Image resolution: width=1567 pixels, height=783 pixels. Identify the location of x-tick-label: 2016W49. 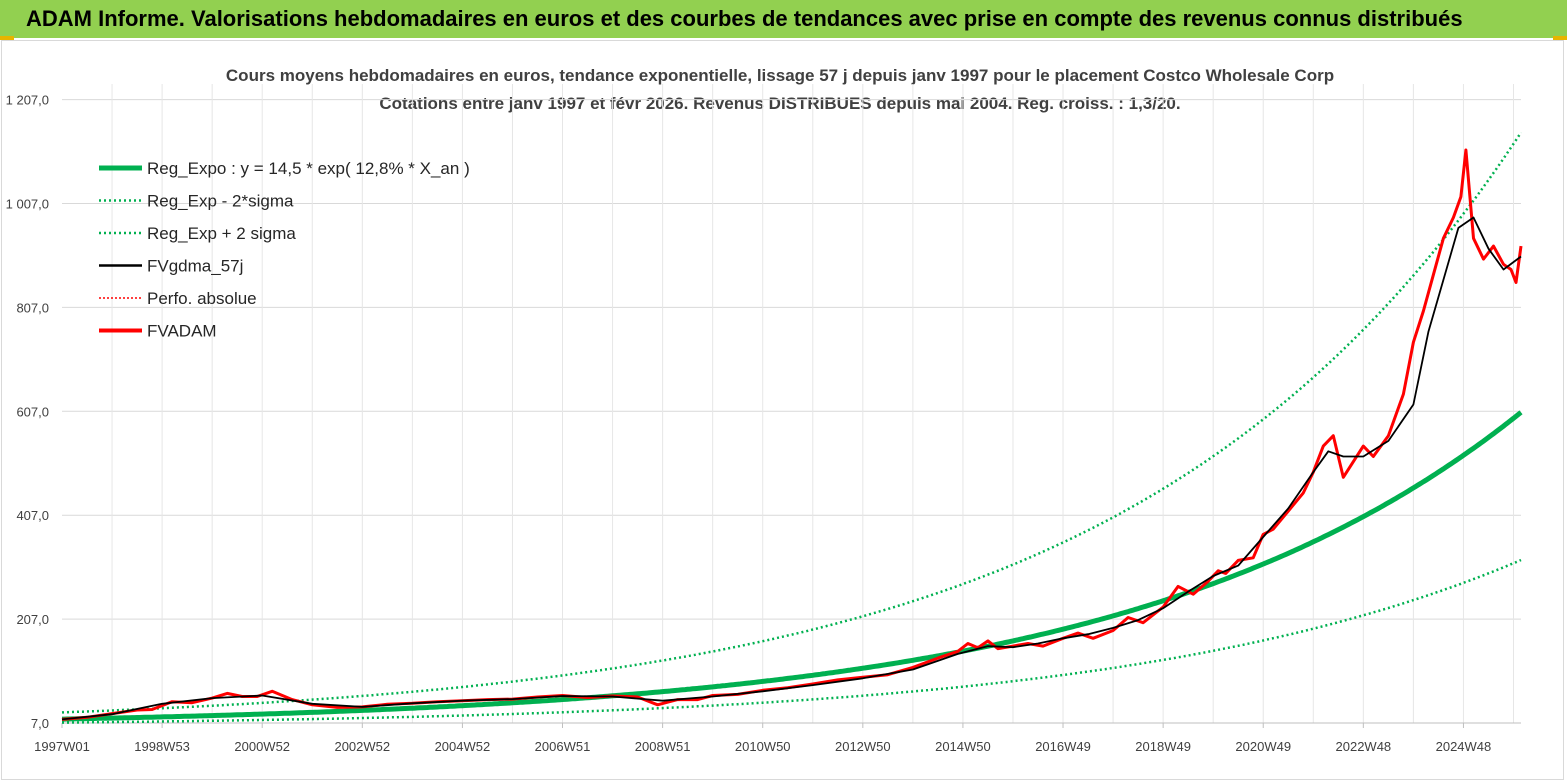
(1063, 746).